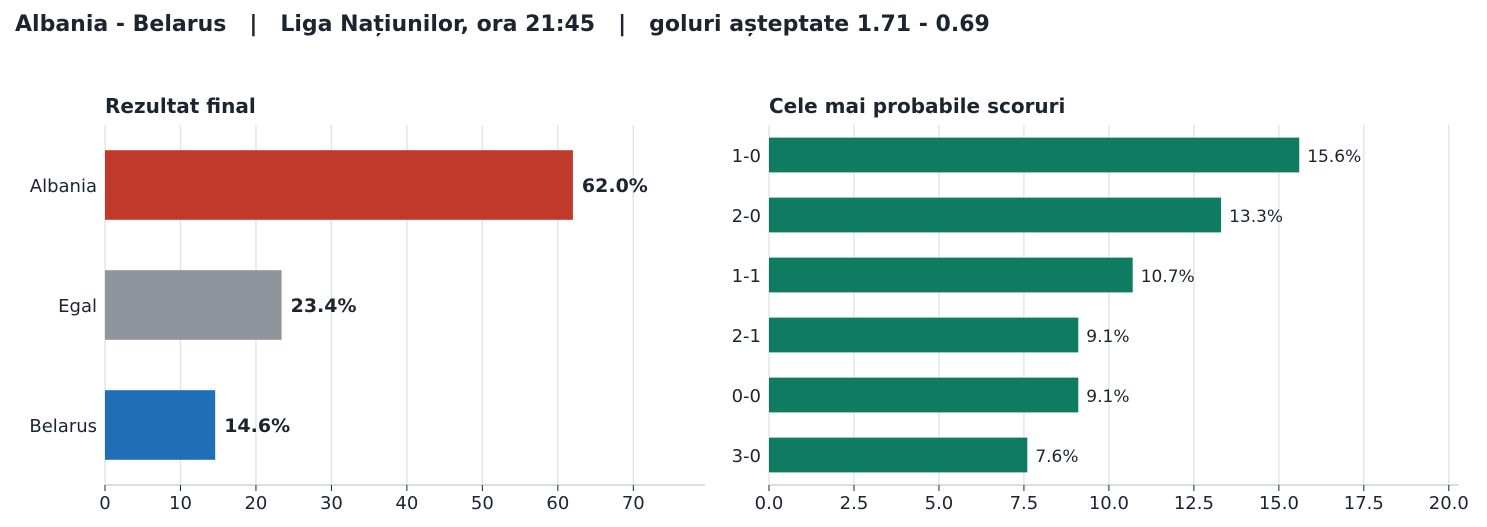 This screenshot has width=1487, height=527. What do you see at coordinates (104, 503) in the screenshot?
I see `outcome-x-tick-label: 0` at bounding box center [104, 503].